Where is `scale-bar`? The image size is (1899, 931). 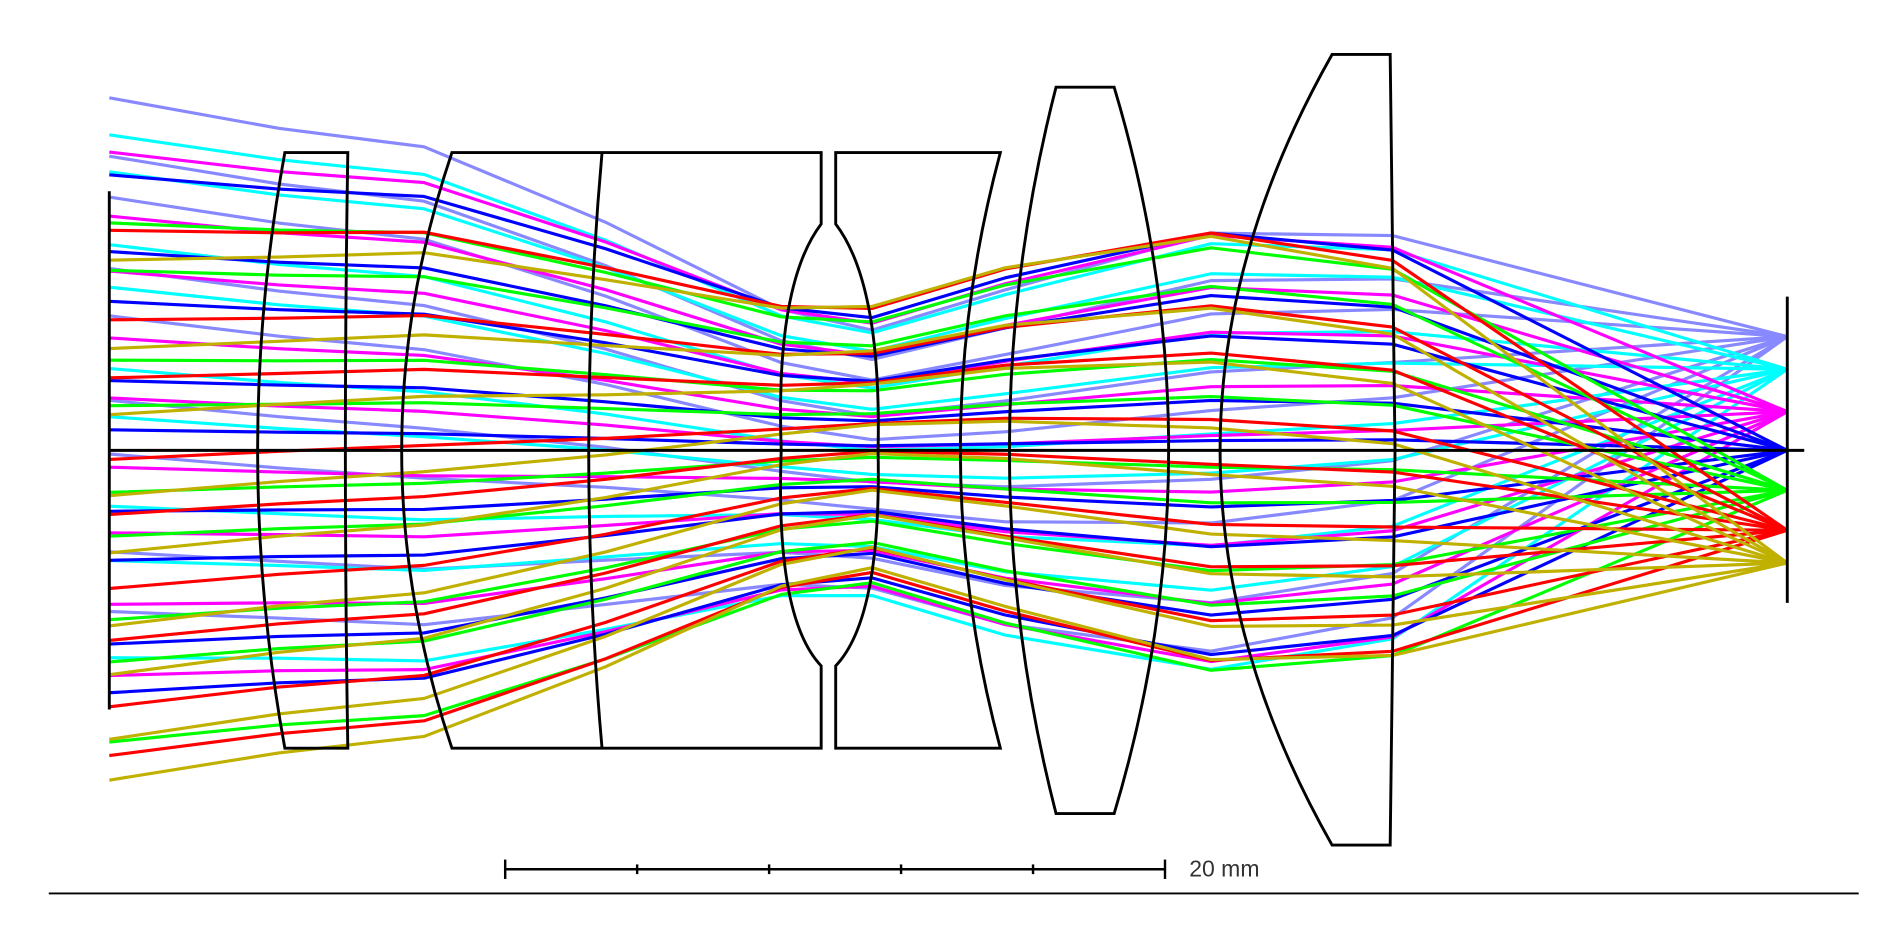 scale-bar is located at coordinates (835, 869).